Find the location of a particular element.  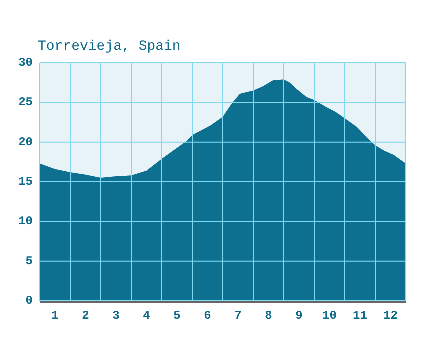

x-tick-label: 11 is located at coordinates (360, 316).